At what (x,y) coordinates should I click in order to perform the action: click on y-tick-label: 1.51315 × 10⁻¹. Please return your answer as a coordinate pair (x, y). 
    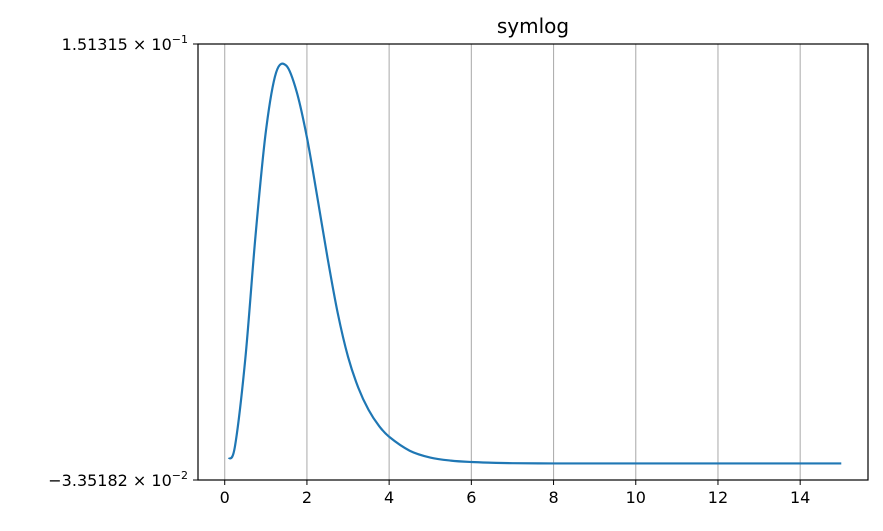
    Looking at the image, I should click on (125, 43).